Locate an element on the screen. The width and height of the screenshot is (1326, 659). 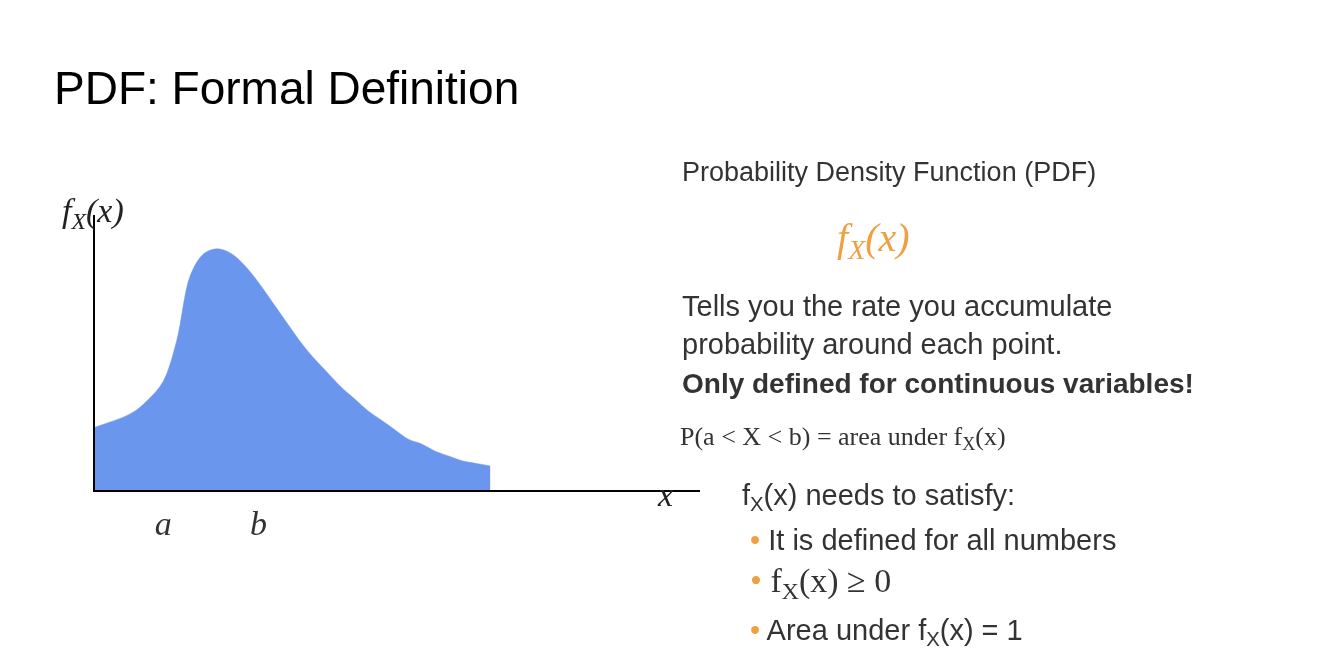
text: • Area under f$_{X}$(x) = 1 is located at coordinates (886, 632).